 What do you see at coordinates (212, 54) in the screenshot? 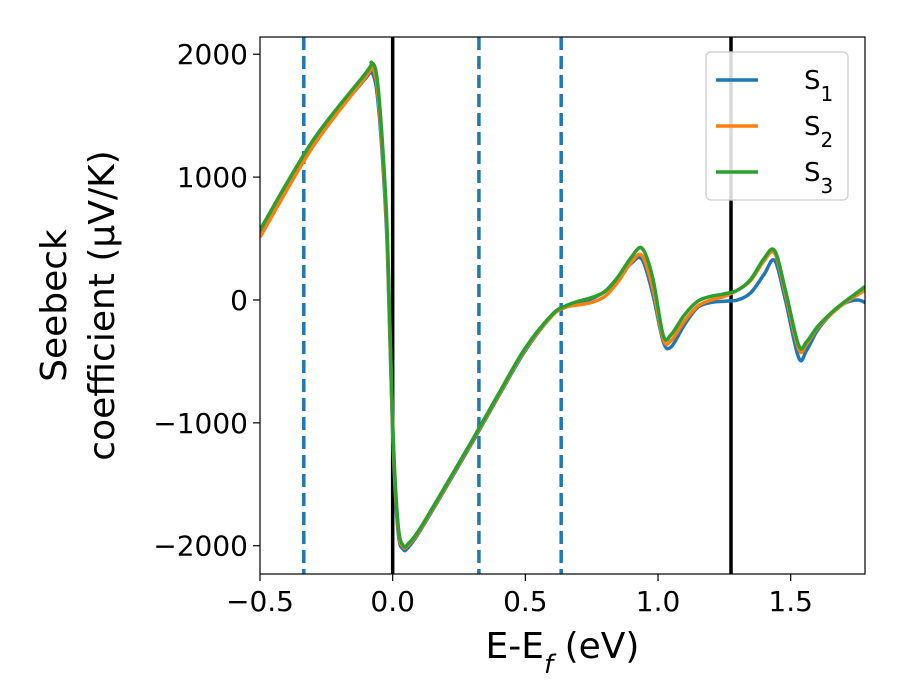
I see `y-tick-label: 2000` at bounding box center [212, 54].